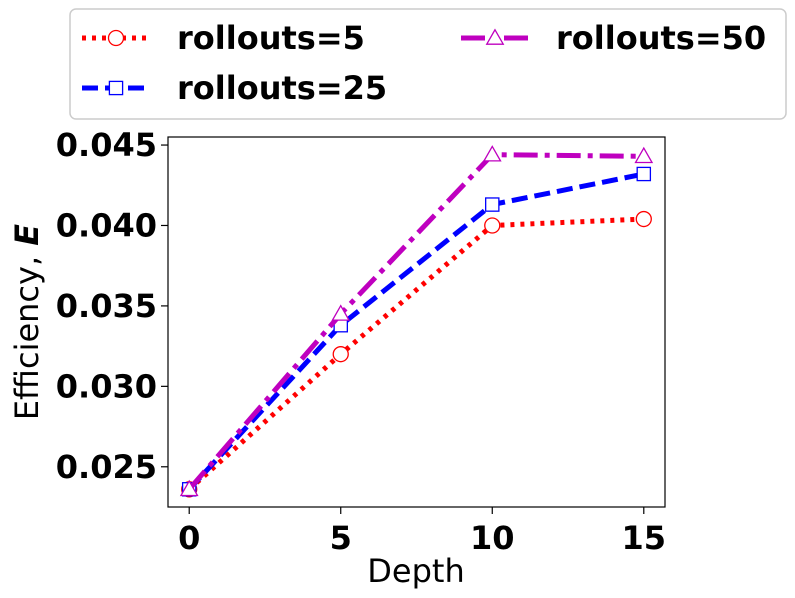 The image size is (795, 598). I want to click on legend-label: rollouts=5, so click(271, 38).